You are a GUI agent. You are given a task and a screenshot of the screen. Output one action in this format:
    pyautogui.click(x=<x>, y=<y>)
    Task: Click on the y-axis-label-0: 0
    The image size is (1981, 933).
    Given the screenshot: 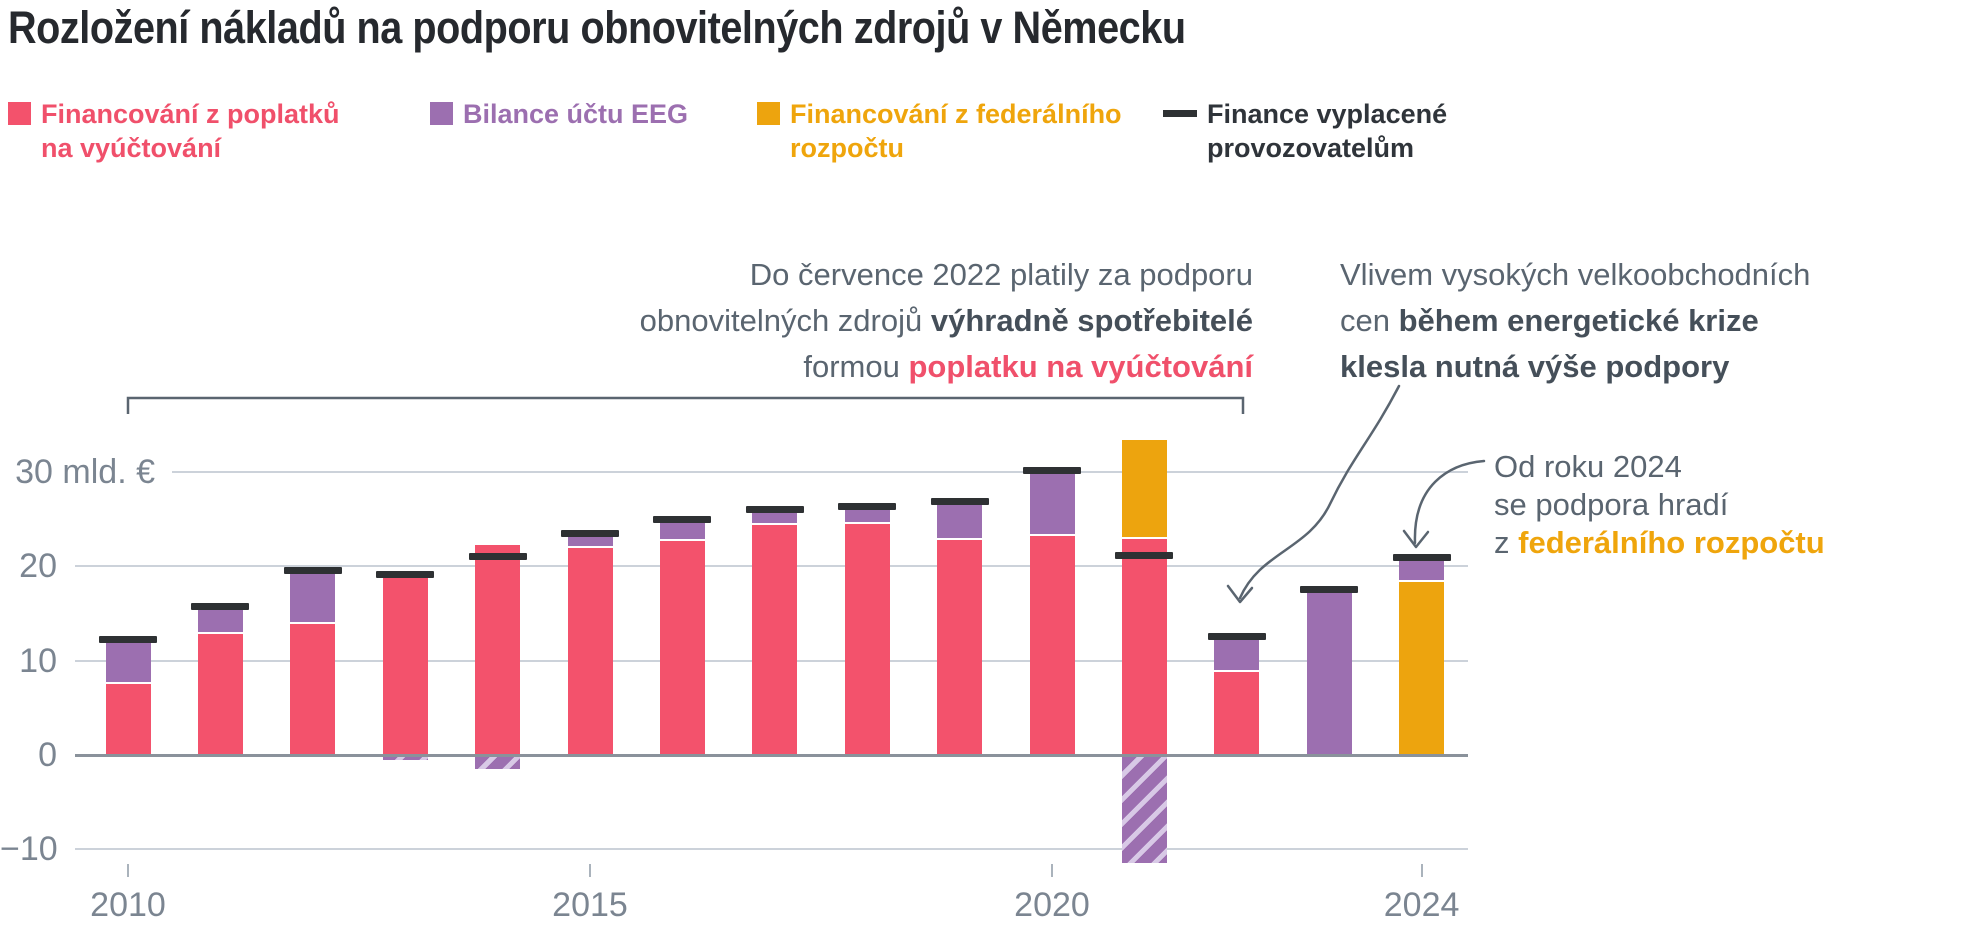 What is the action you would take?
    pyautogui.click(x=47, y=755)
    